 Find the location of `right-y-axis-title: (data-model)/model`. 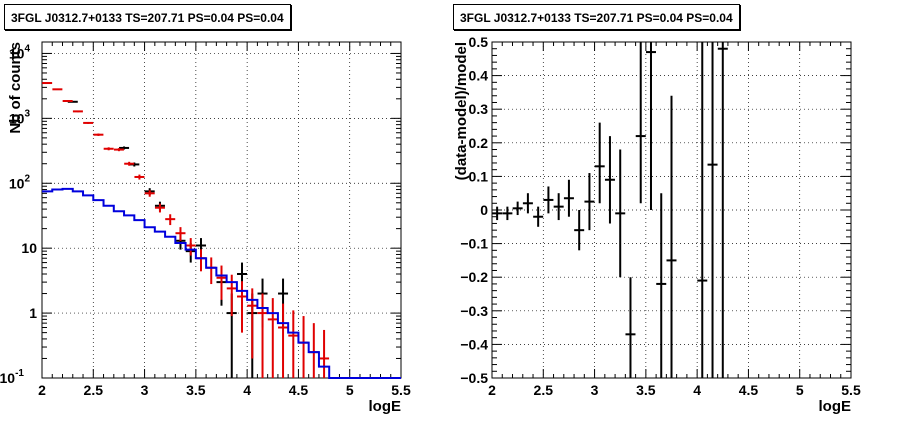

right-y-axis-title: (data-model)/model is located at coordinates (461, 111).